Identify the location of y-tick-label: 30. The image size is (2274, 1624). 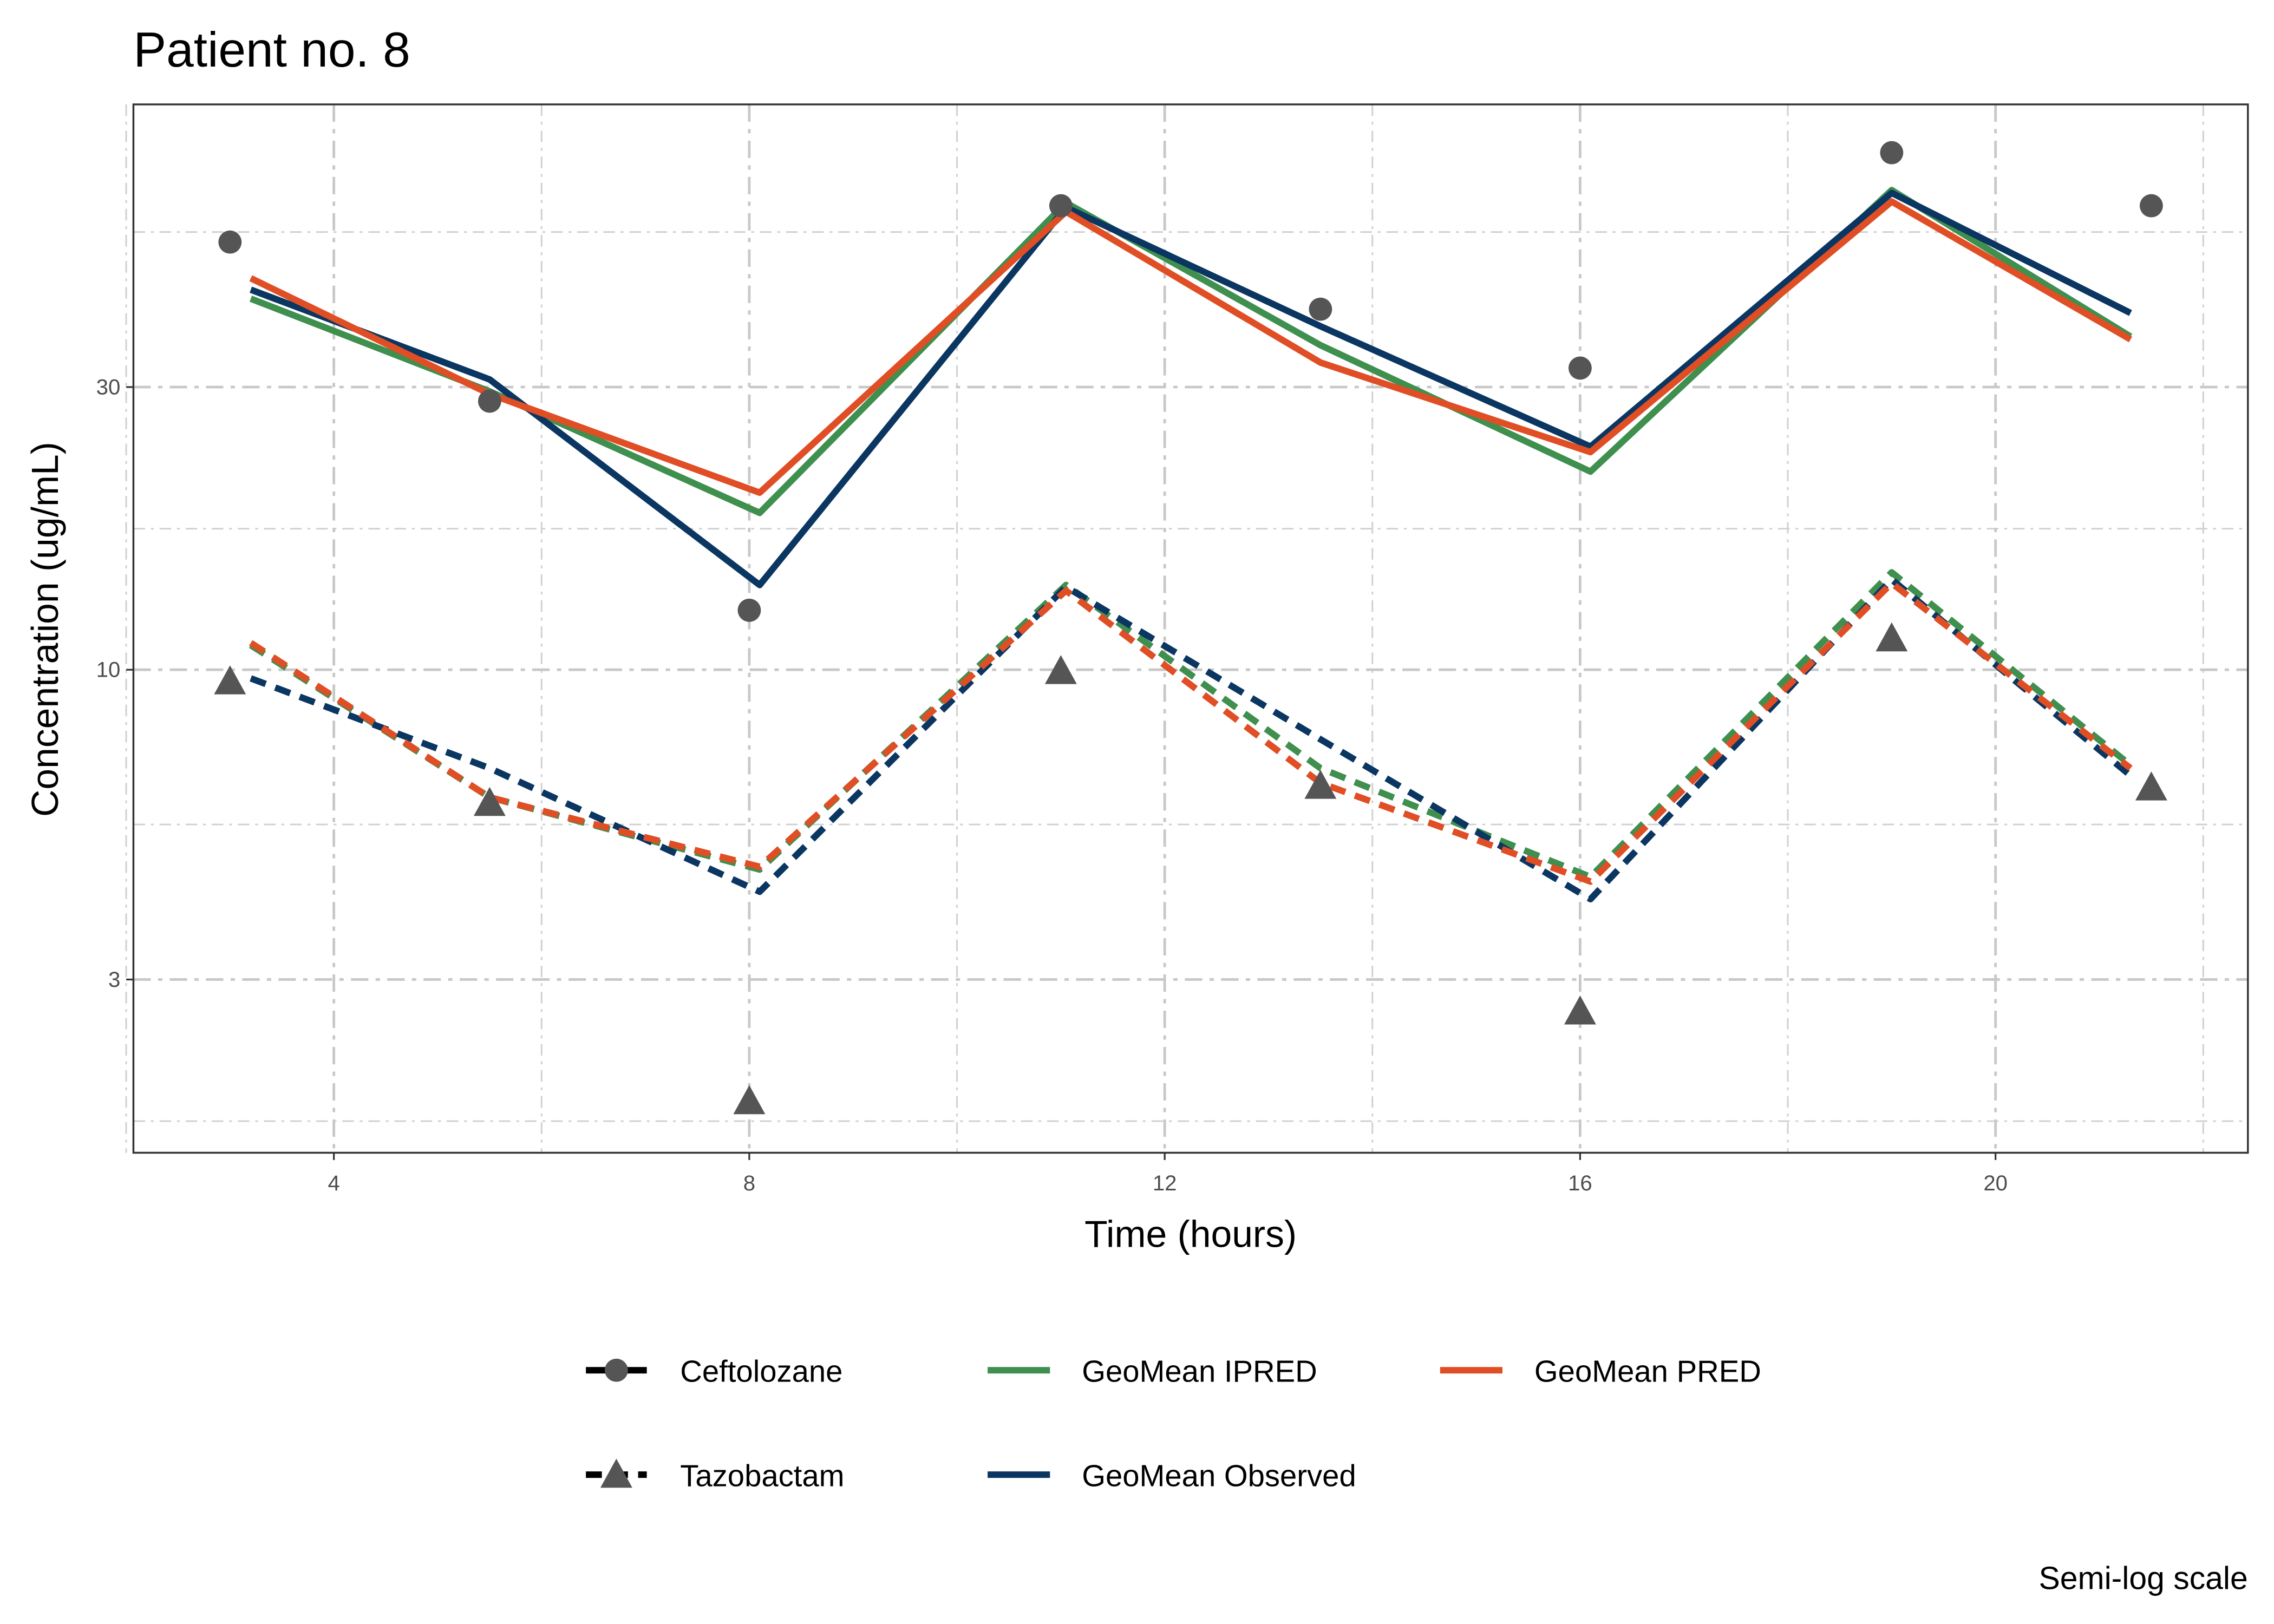
(109, 387).